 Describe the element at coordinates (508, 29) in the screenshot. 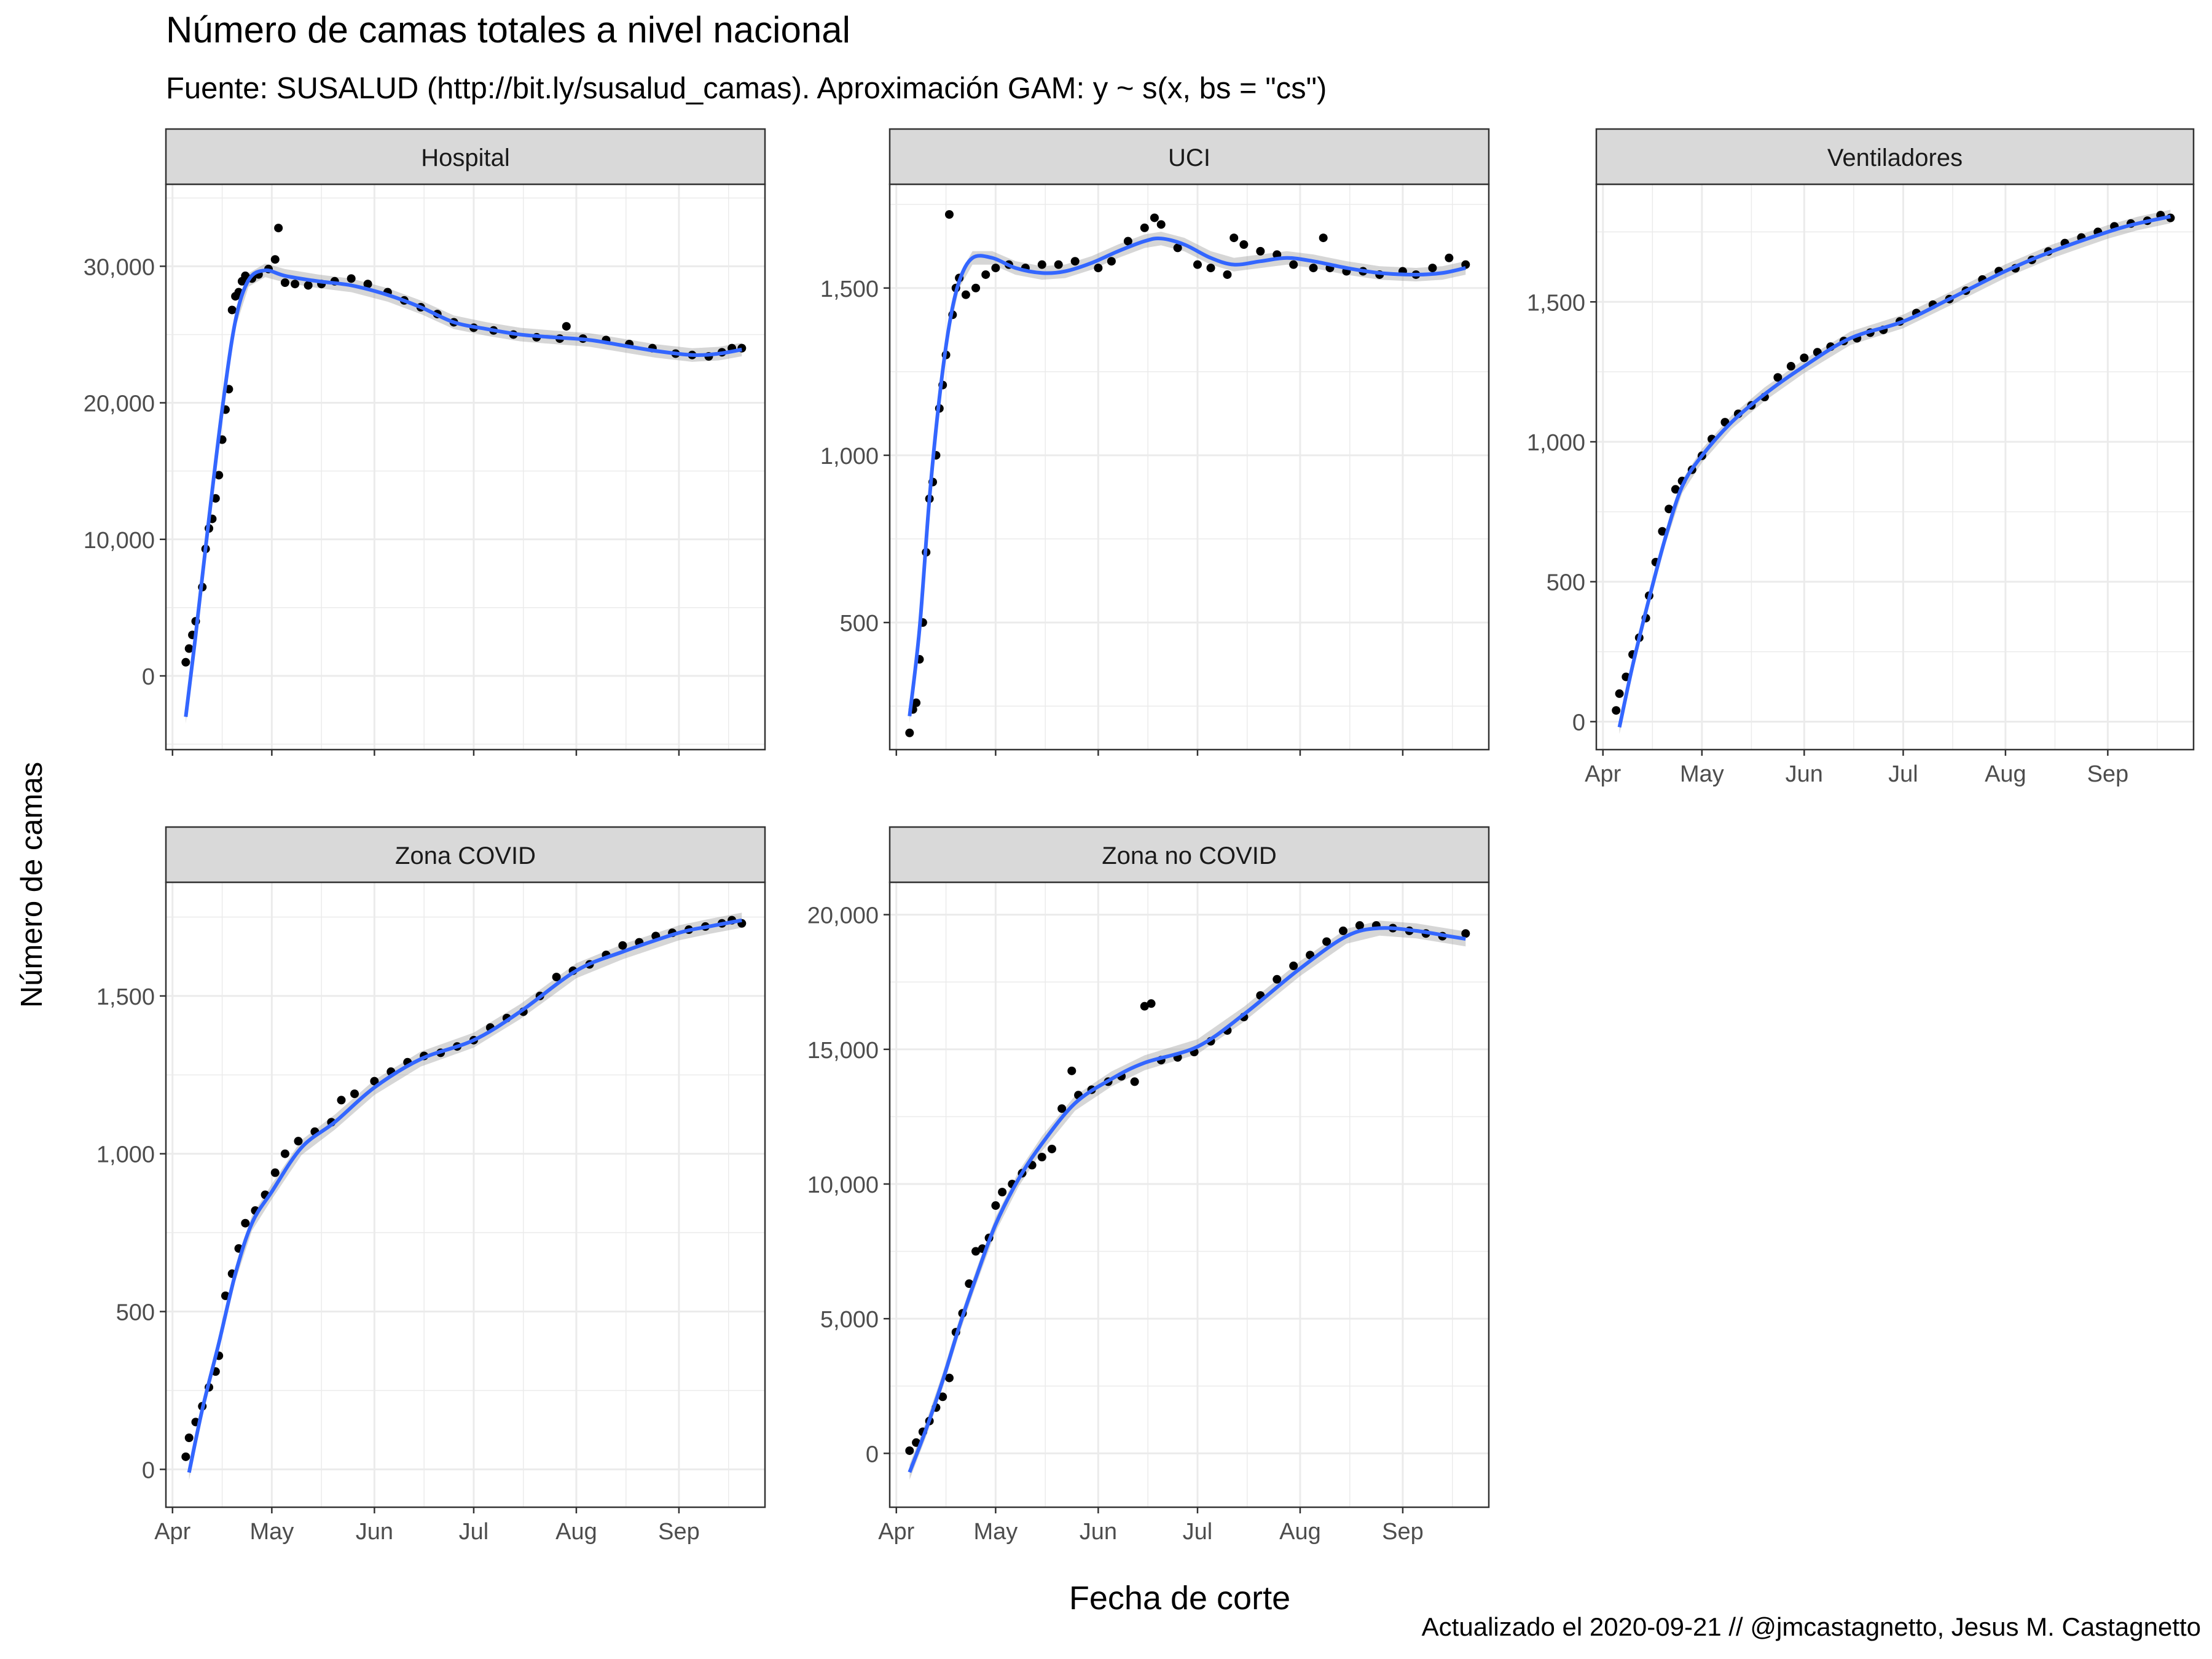

I see `chart-title: Número de camas totales a nivel nacional` at that location.